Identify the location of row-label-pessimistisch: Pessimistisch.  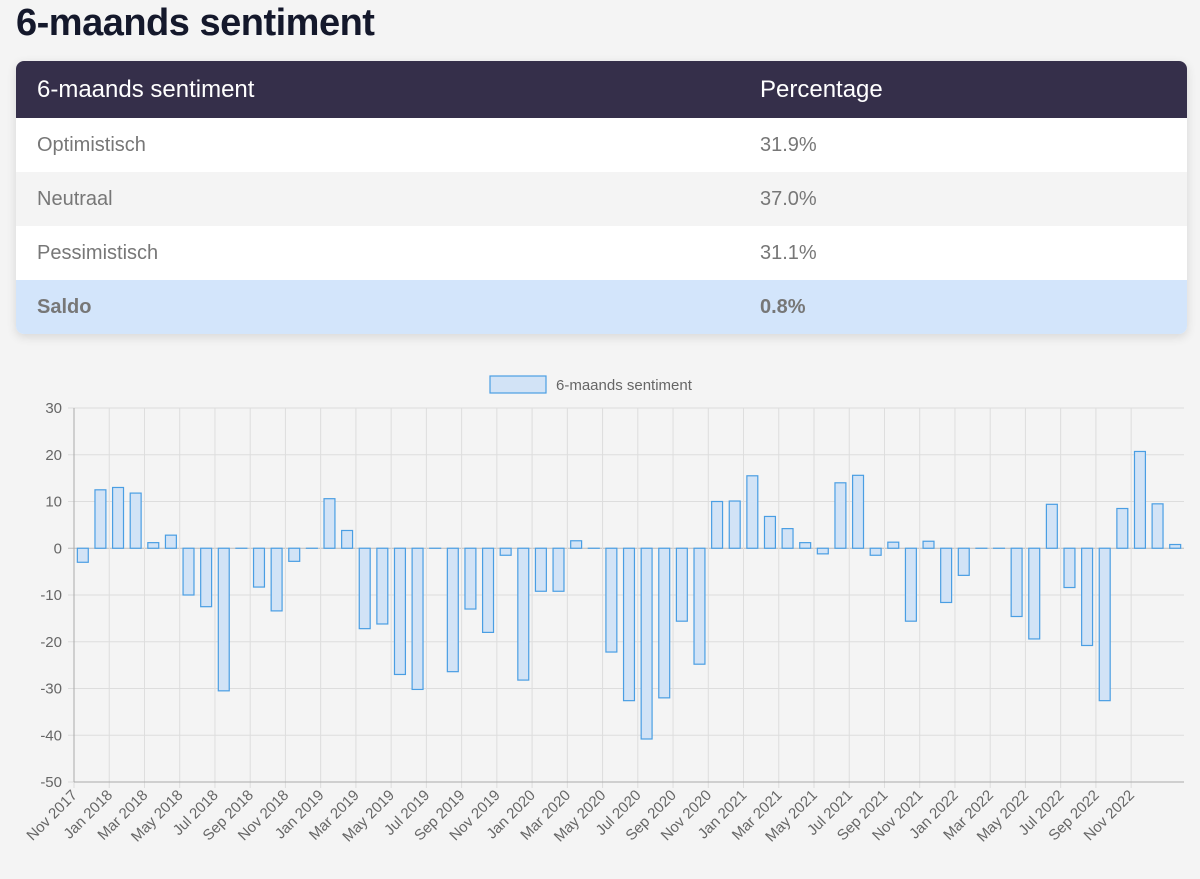
(388, 253).